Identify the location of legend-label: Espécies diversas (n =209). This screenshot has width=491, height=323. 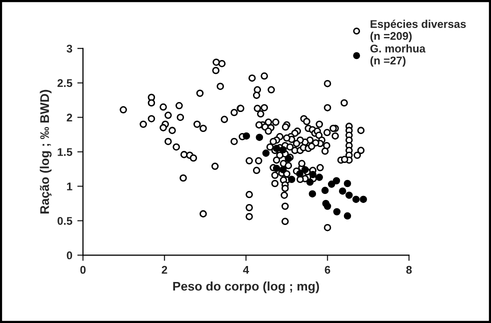
(418, 31).